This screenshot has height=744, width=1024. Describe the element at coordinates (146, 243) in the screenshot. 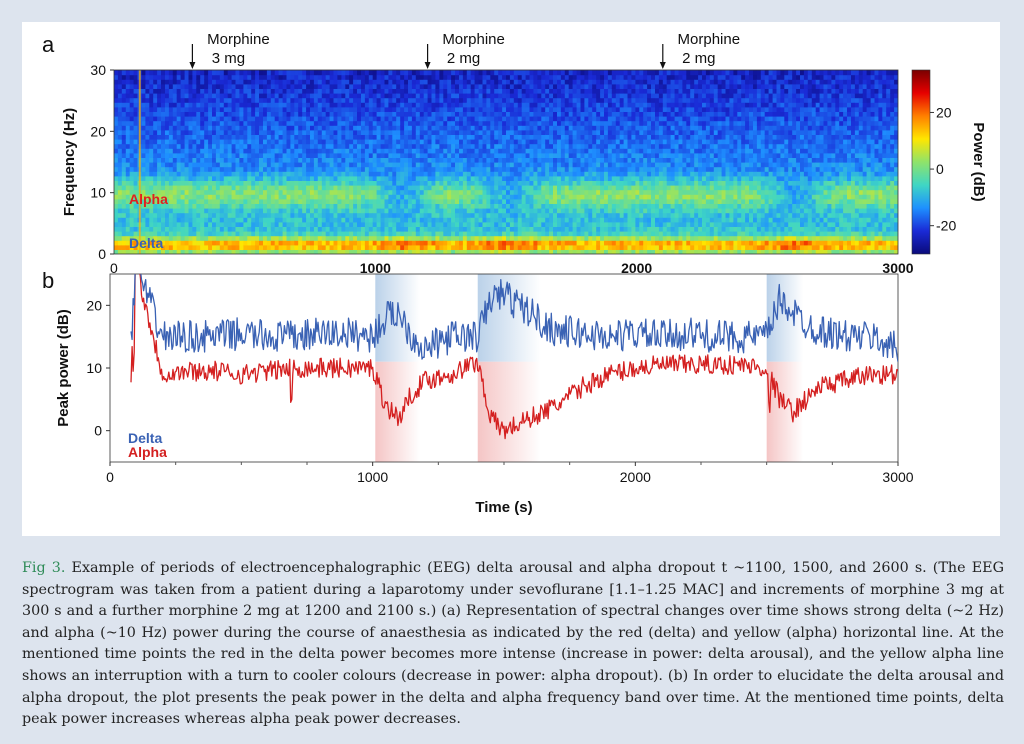

I see `spectrogram-delta-label: Delta` at that location.